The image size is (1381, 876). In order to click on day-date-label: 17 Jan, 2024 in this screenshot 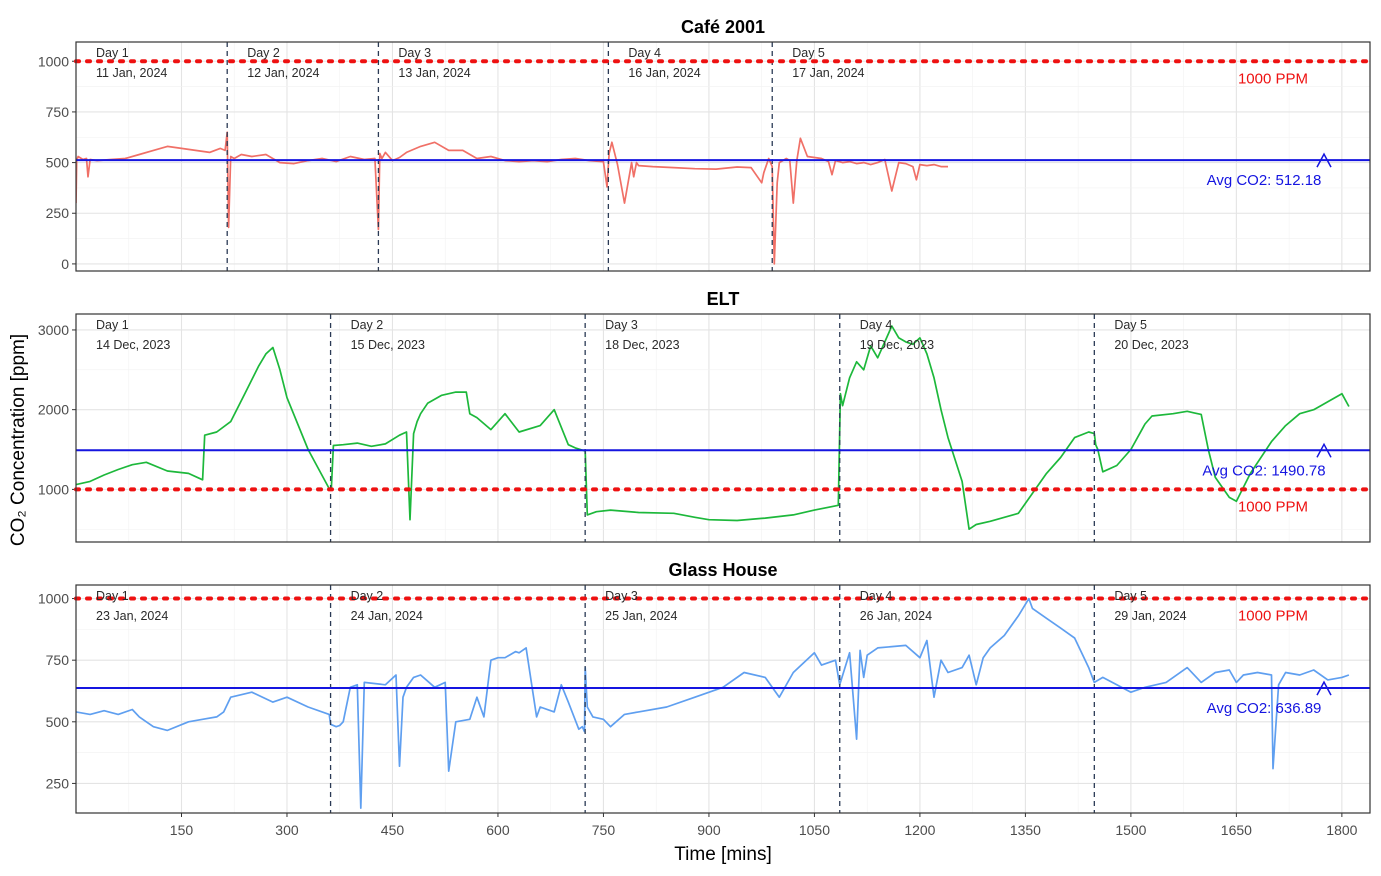, I will do `click(828, 73)`.